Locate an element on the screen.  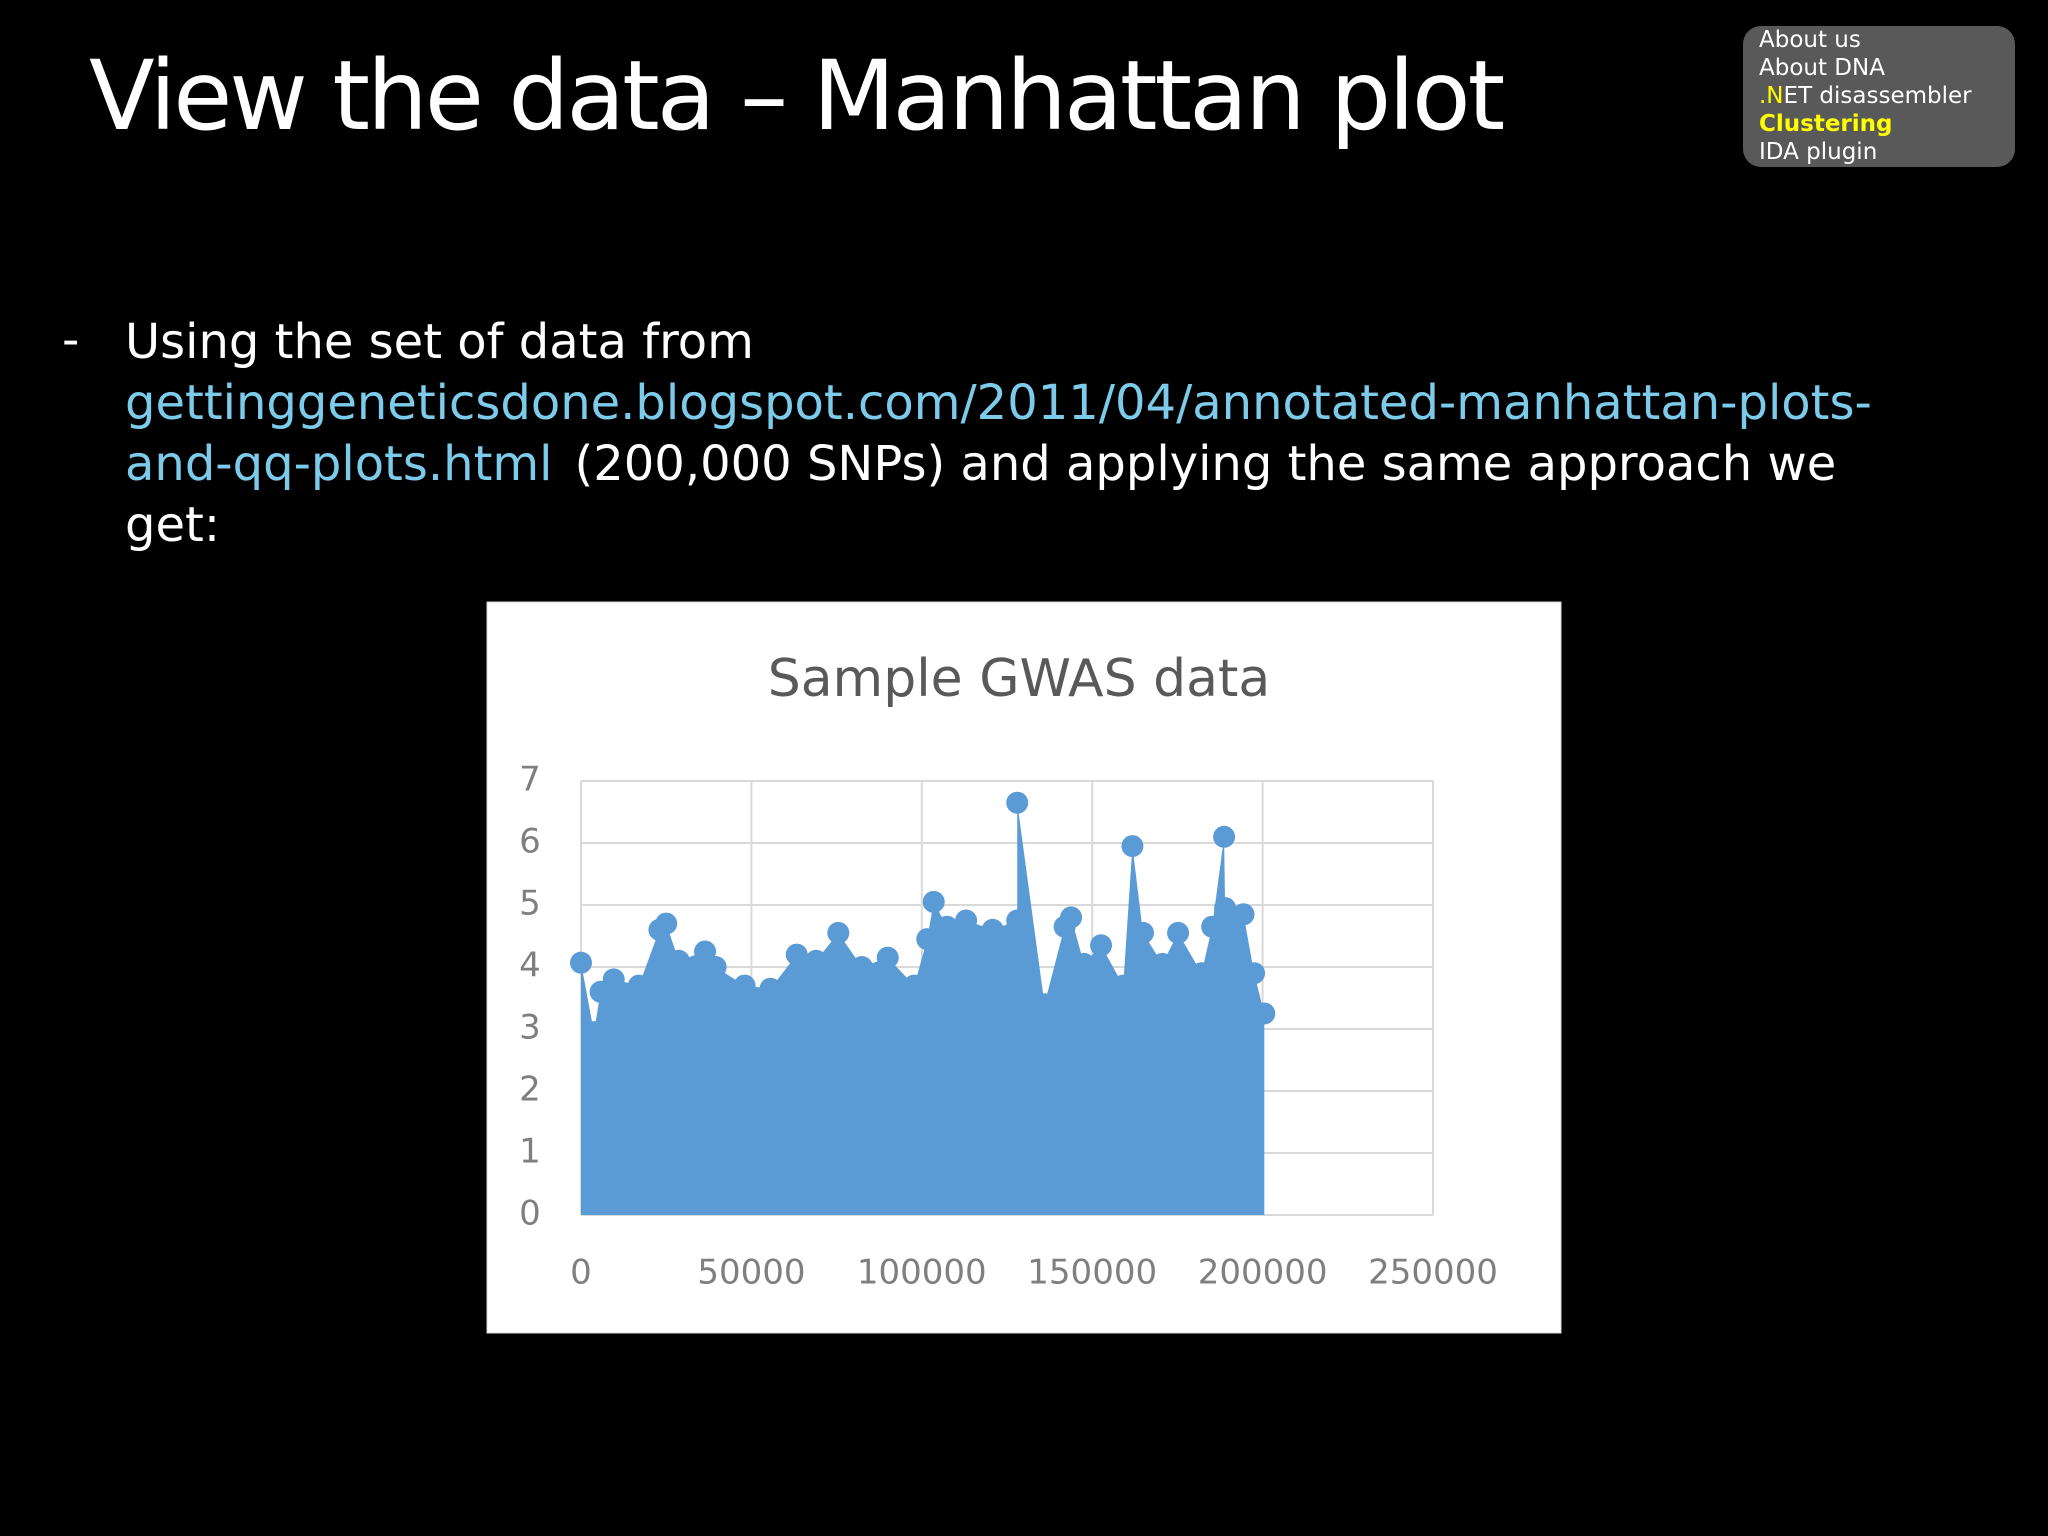
x-tick-label: 0 is located at coordinates (581, 1273).